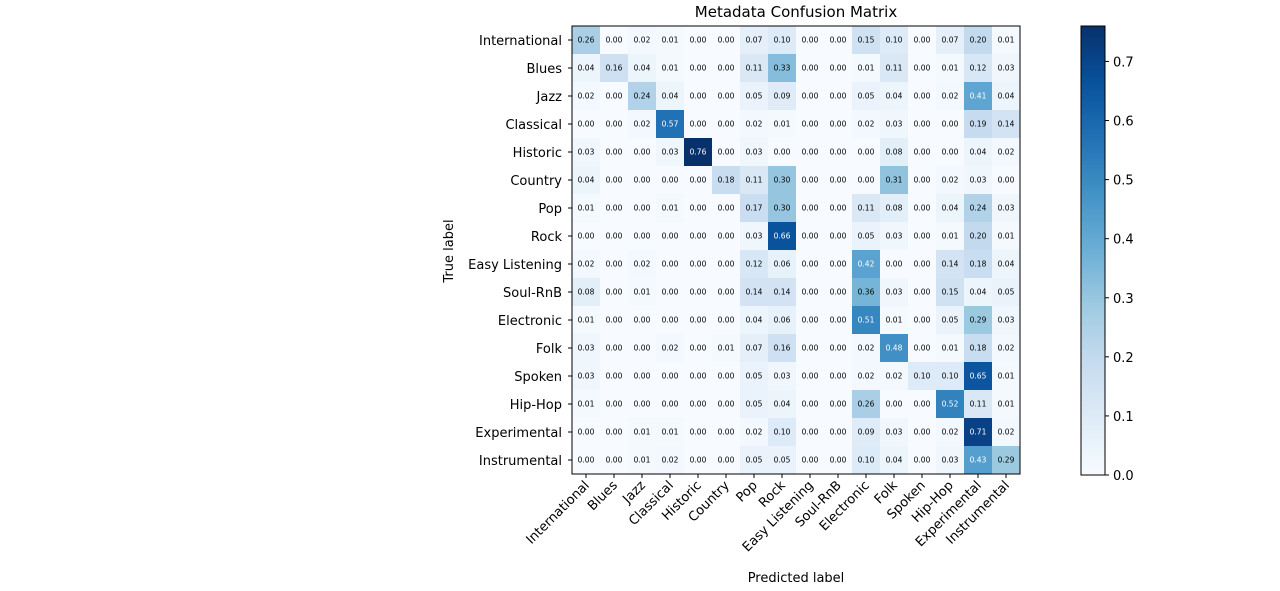 The height and width of the screenshot is (591, 1280). What do you see at coordinates (978, 432) in the screenshot?
I see `cell-value-label: 0.71` at bounding box center [978, 432].